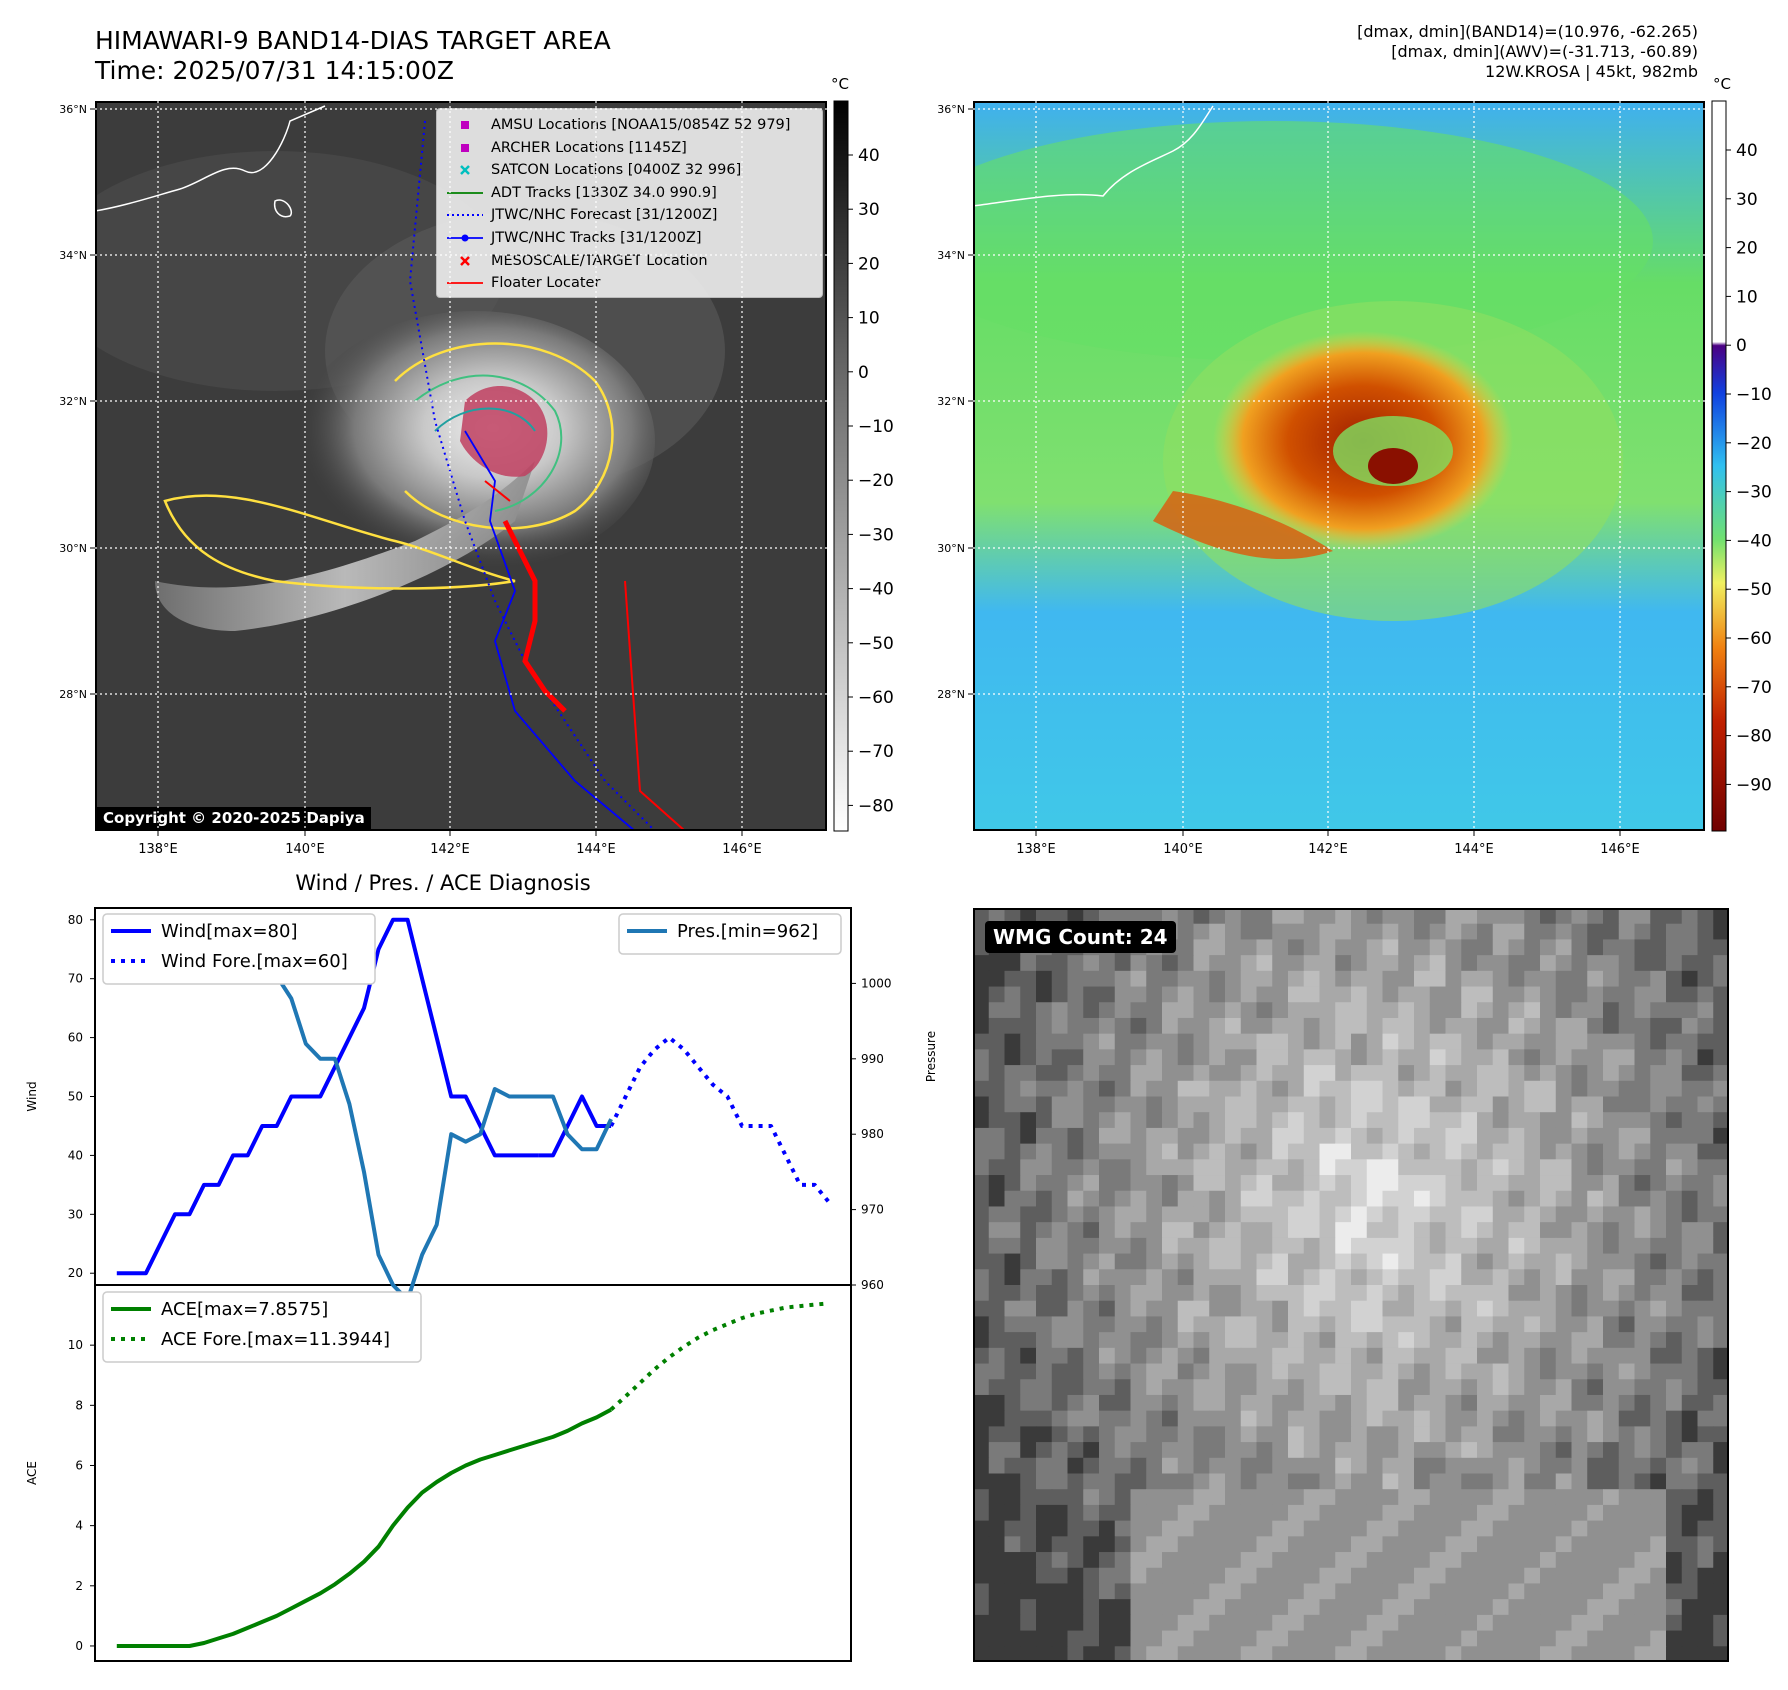  I want to click on ir-lat-label: 32°N, so click(73, 401).